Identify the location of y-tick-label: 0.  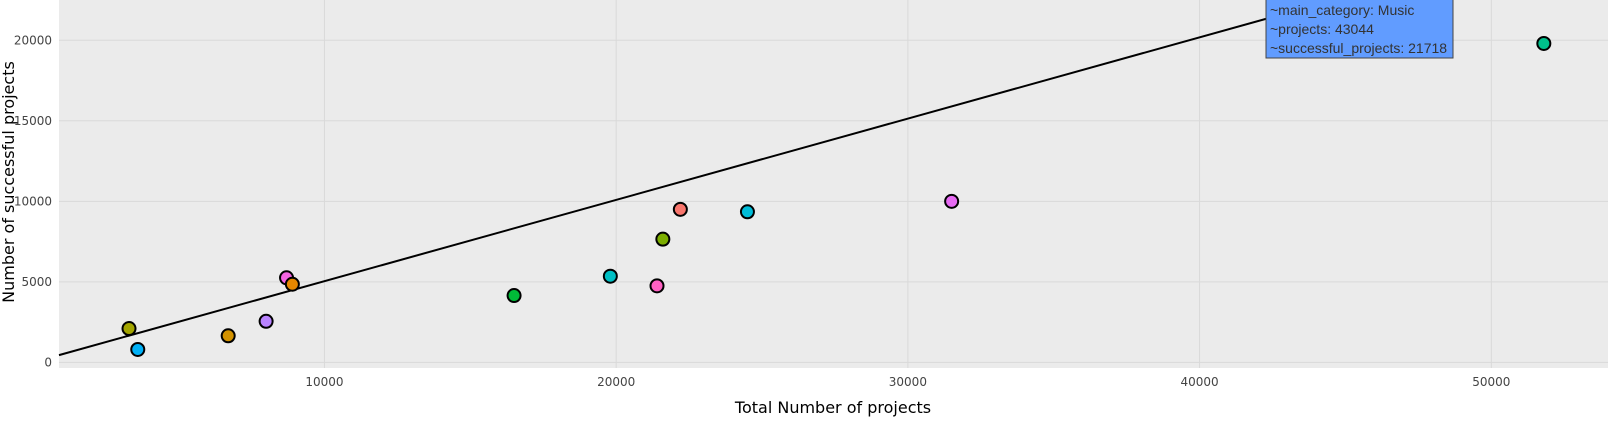
(48, 362).